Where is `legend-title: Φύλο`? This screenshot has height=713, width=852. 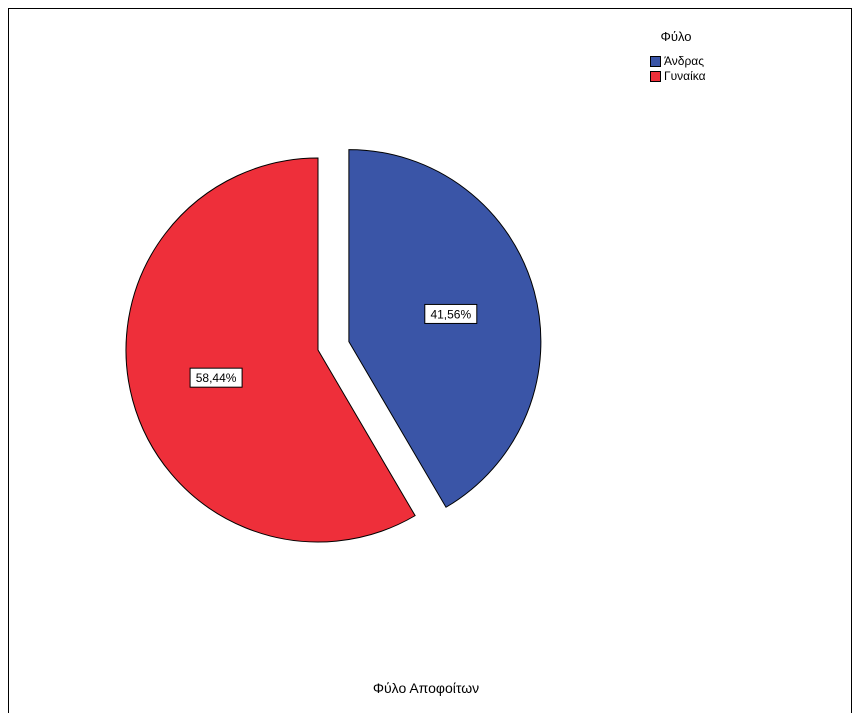 legend-title: Φύλο is located at coordinates (676, 36).